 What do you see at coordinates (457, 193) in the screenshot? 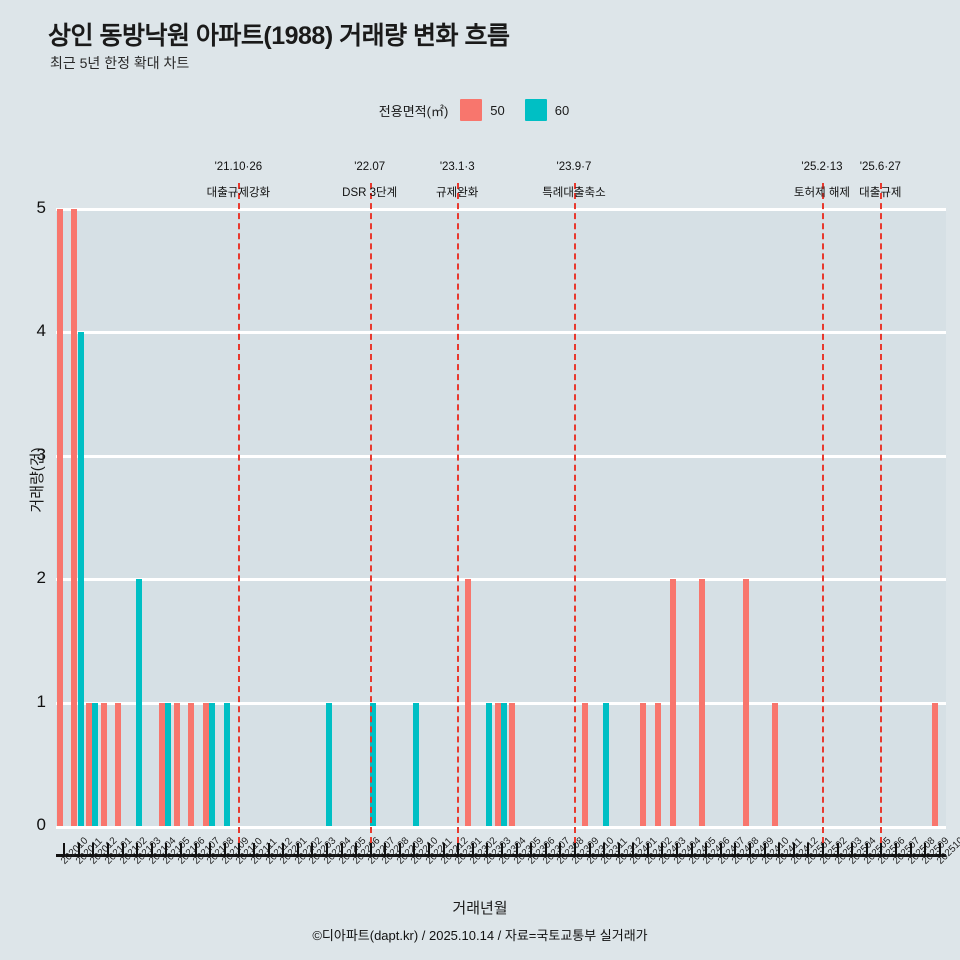
I see `event-marker-label: 규제완화` at bounding box center [457, 193].